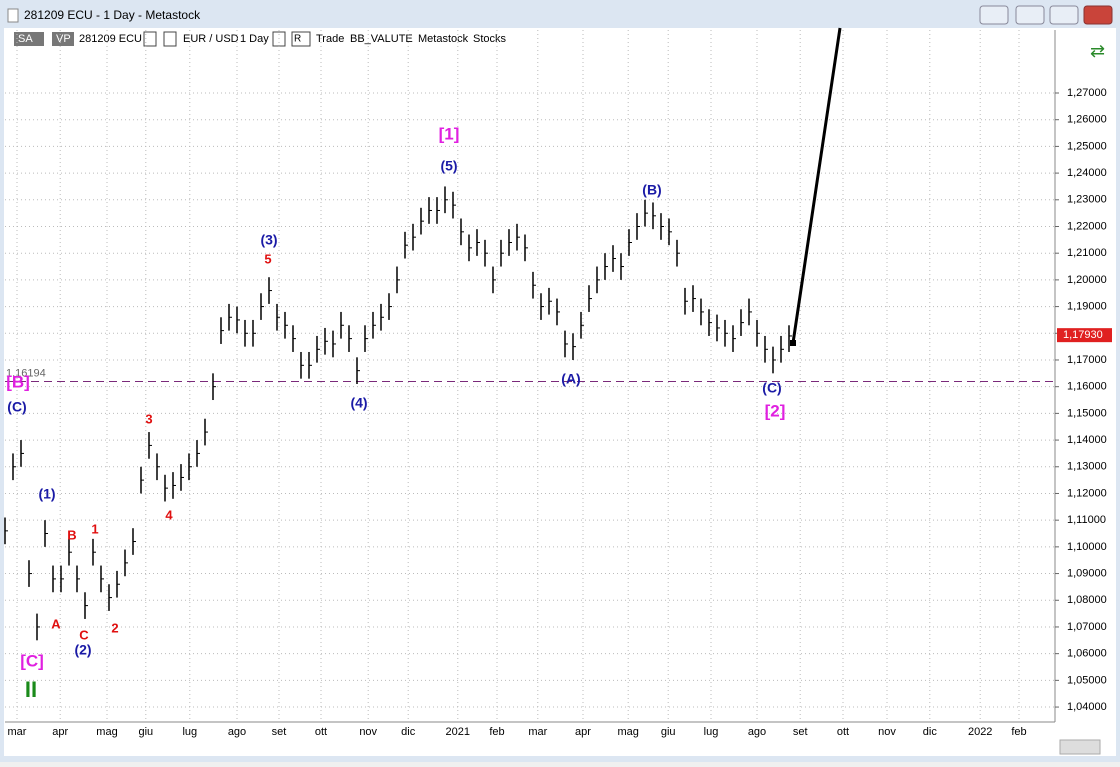  Describe the element at coordinates (448, 166) in the screenshot. I see `wave-label: (5)` at that location.